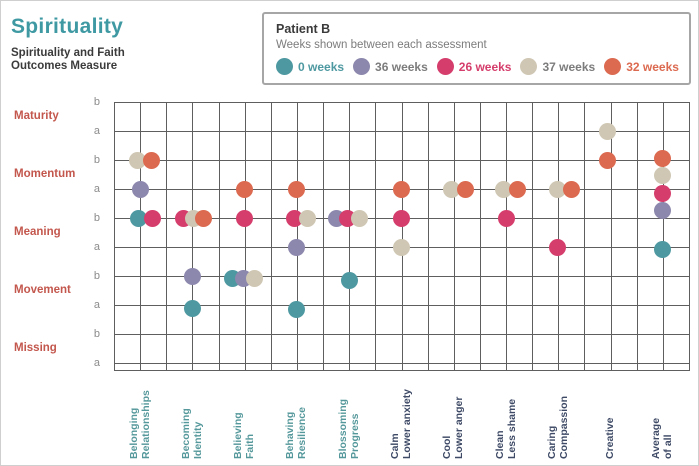 This screenshot has height=466, width=699. I want to click on legend-title: Patient B, so click(303, 29).